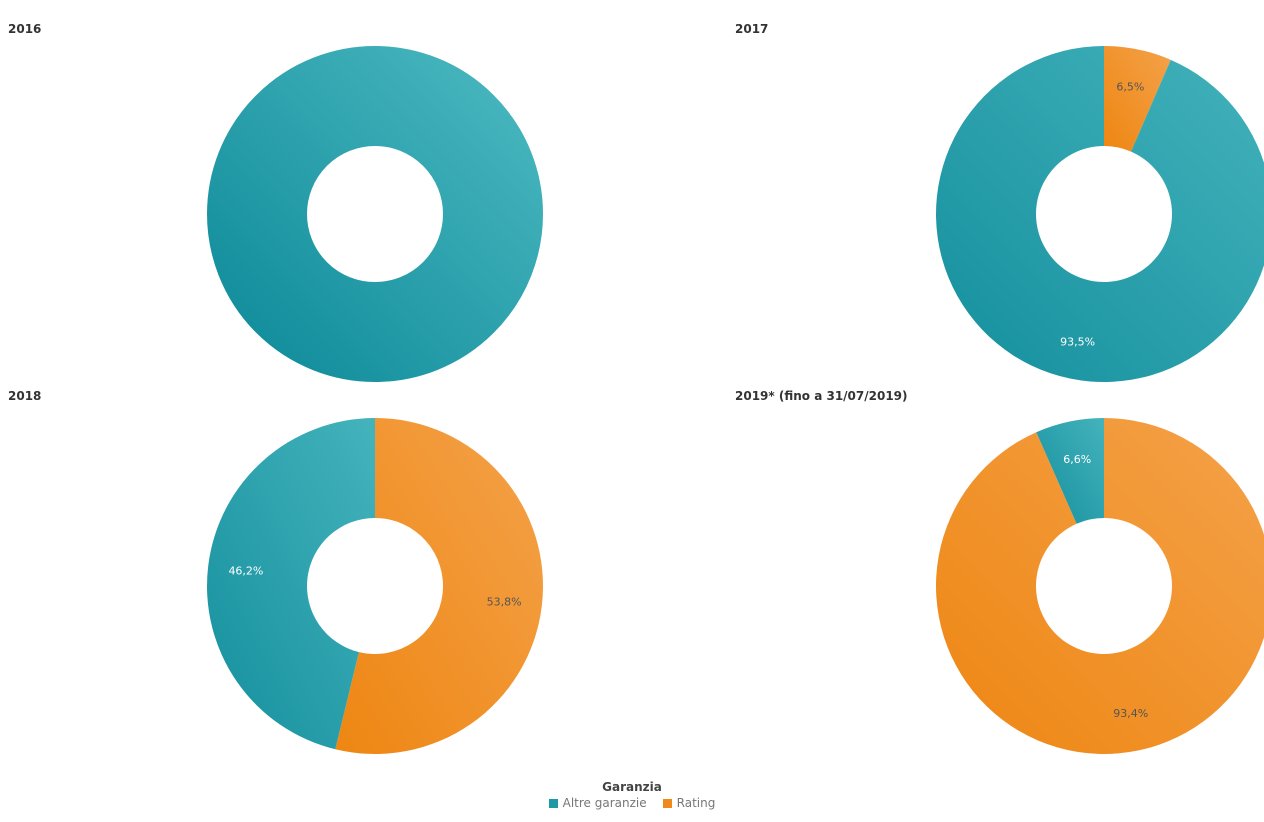 This screenshot has height=822, width=1264. I want to click on slice-label-rating: 93,4%, so click(1130, 713).